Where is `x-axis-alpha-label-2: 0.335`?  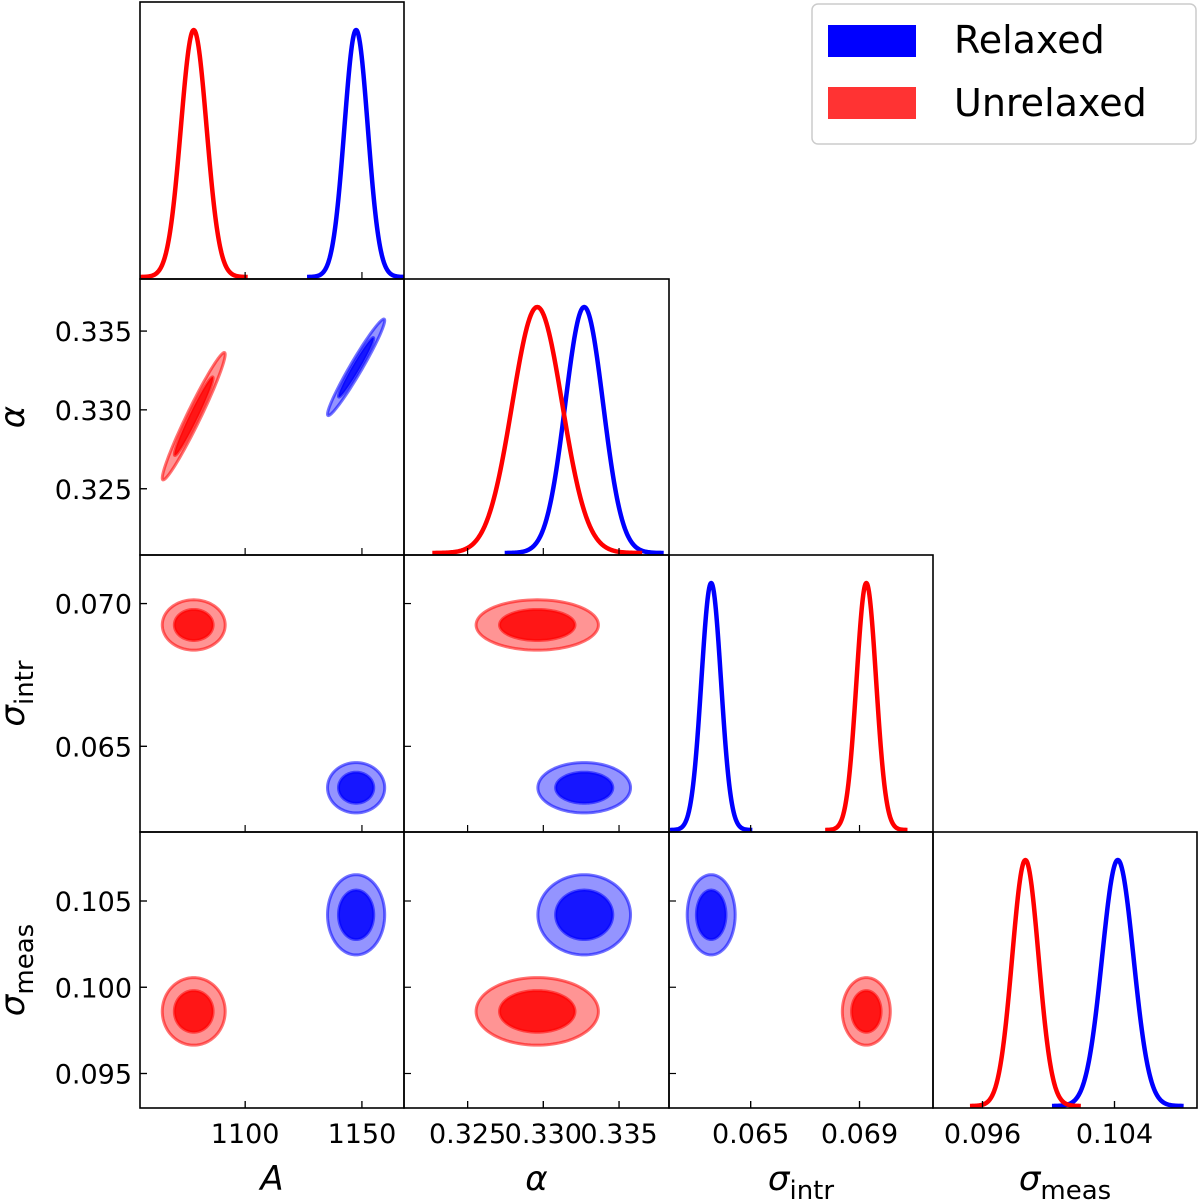
x-axis-alpha-label-2: 0.335 is located at coordinates (618, 1134).